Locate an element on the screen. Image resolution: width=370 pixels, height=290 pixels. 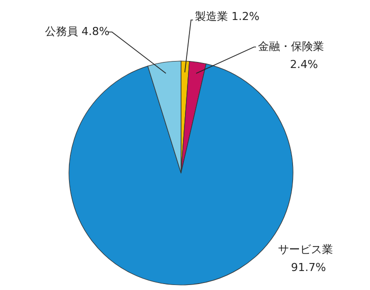
slice-label: 金融・保険業 is located at coordinates (291, 46).